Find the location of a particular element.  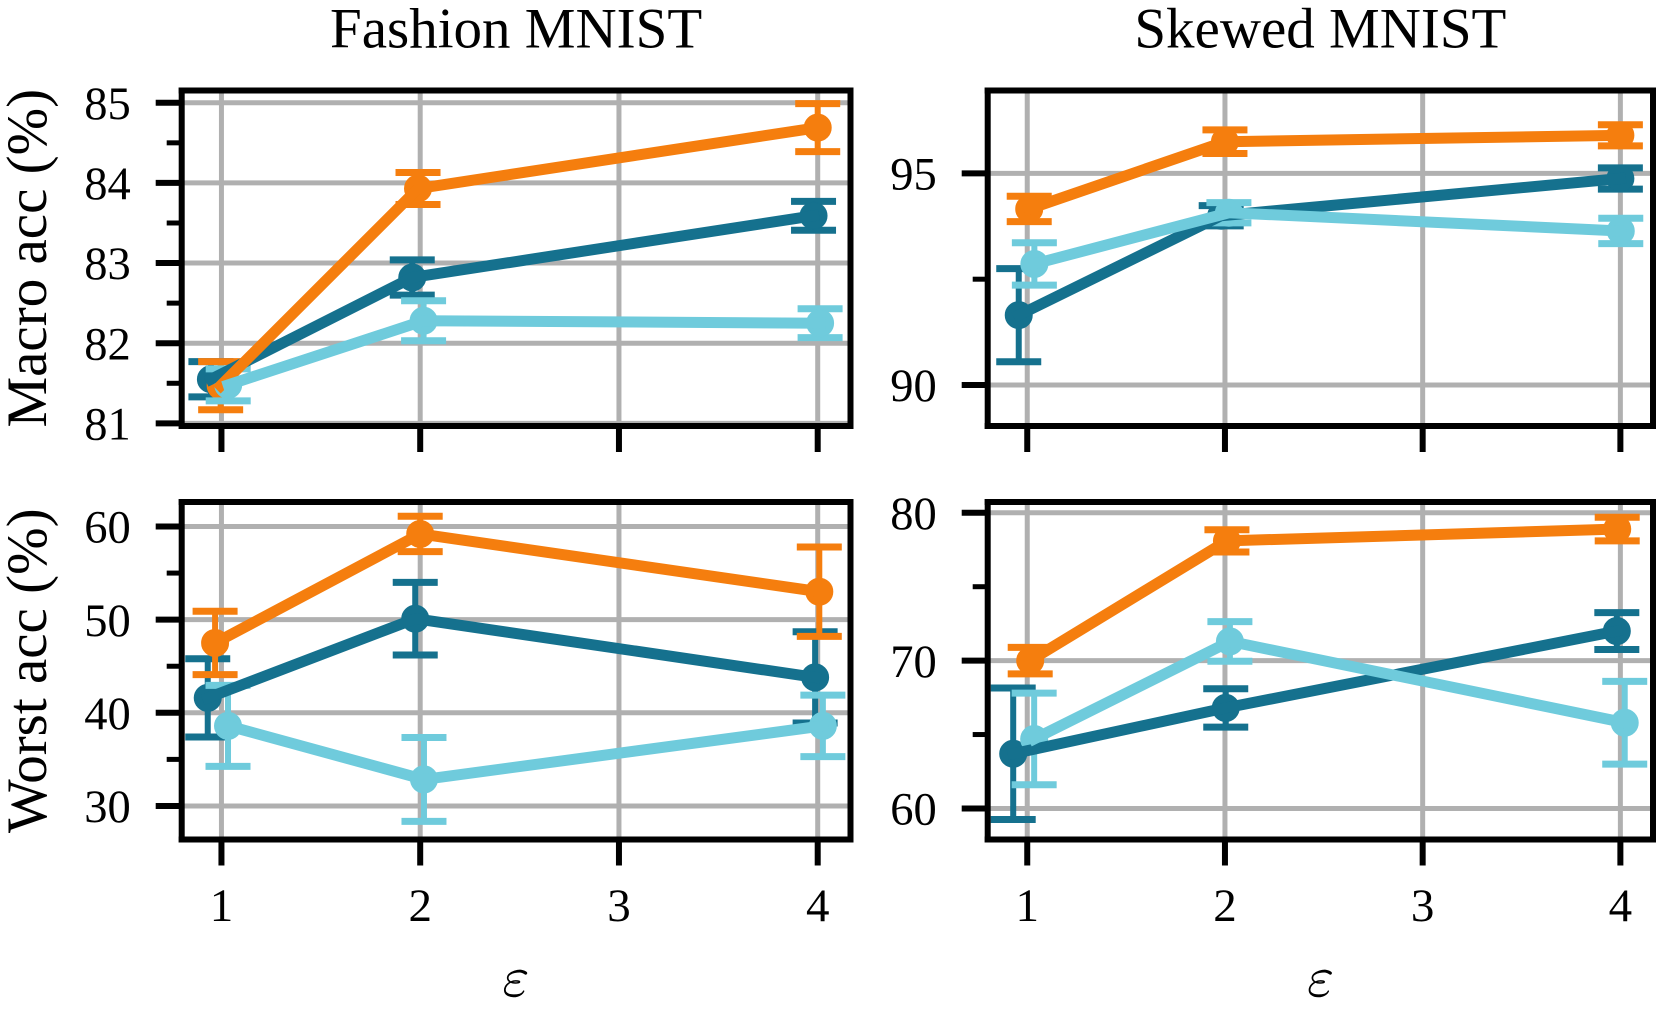

svg-text: 50 is located at coordinates (107, 621).